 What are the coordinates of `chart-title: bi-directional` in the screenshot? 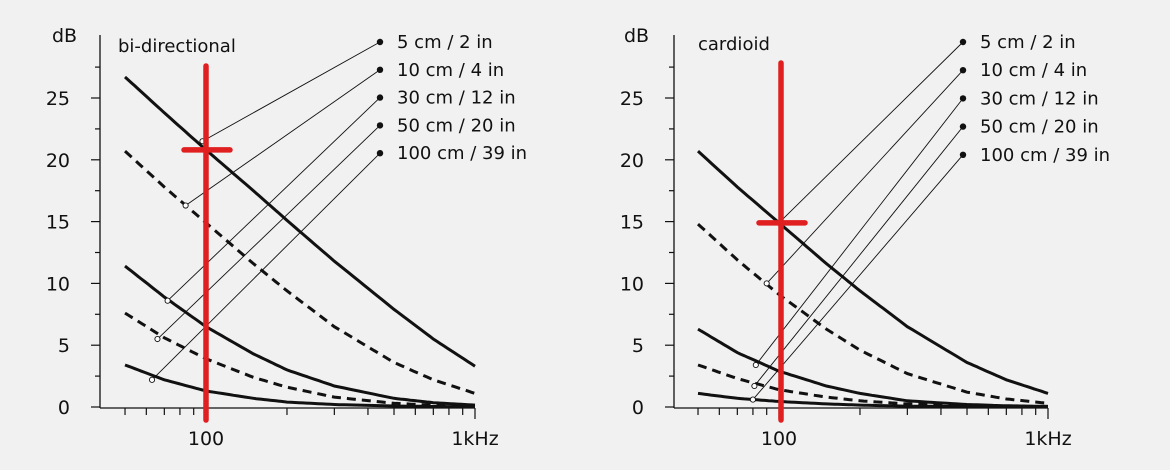 It's located at (177, 46).